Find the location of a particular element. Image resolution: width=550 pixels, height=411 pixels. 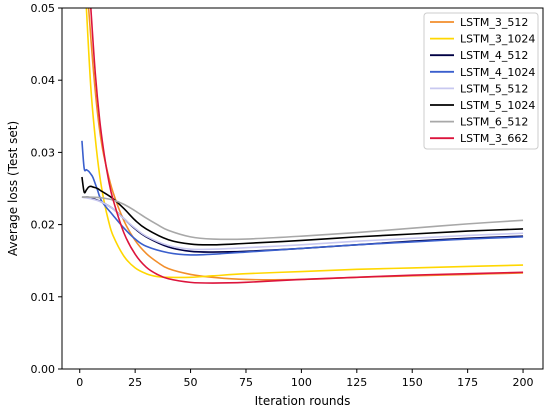

y-tick-label: 0.05 is located at coordinates (43, 8).